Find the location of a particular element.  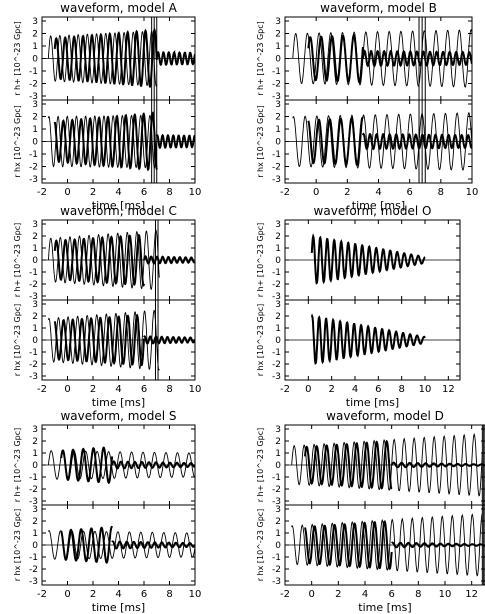

x-tick-label: 0 is located at coordinates (311, 594).